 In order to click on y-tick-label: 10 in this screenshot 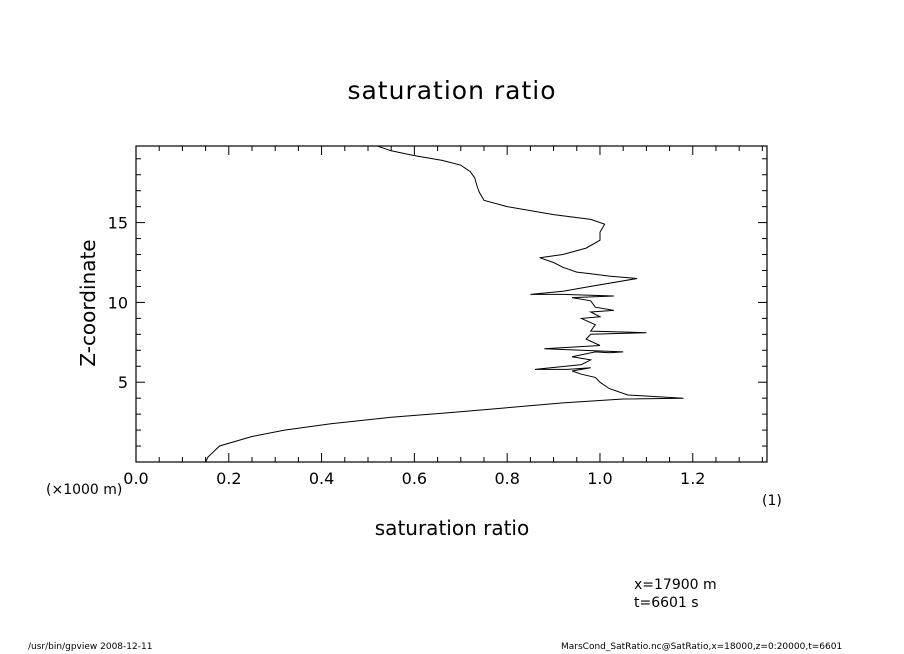, I will do `click(118, 302)`.